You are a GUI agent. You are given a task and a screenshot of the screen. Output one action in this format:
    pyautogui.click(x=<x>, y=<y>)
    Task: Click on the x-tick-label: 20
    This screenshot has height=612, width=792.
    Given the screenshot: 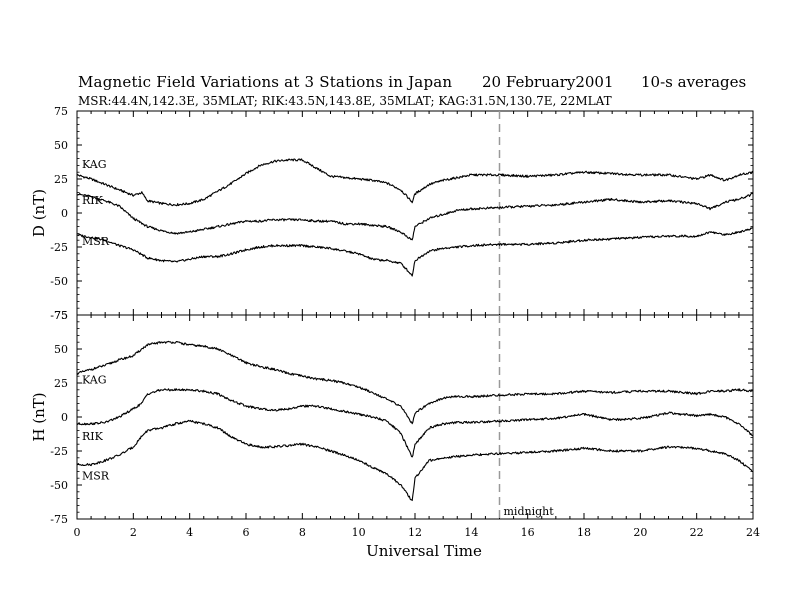 What is the action you would take?
    pyautogui.click(x=640, y=532)
    